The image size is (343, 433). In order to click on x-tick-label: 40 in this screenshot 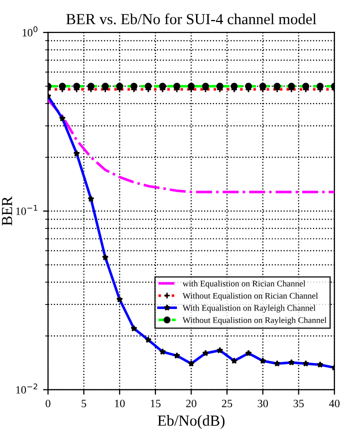, I will do `click(334, 404)`.